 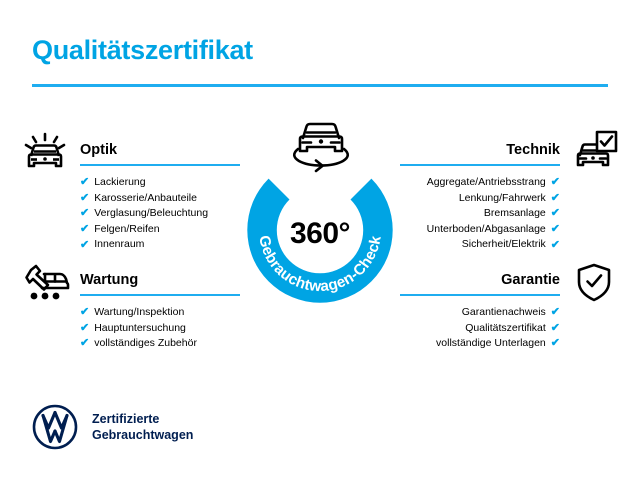 I want to click on list-item: ✔ Karosserie/Anbauteile, so click(x=160, y=199).